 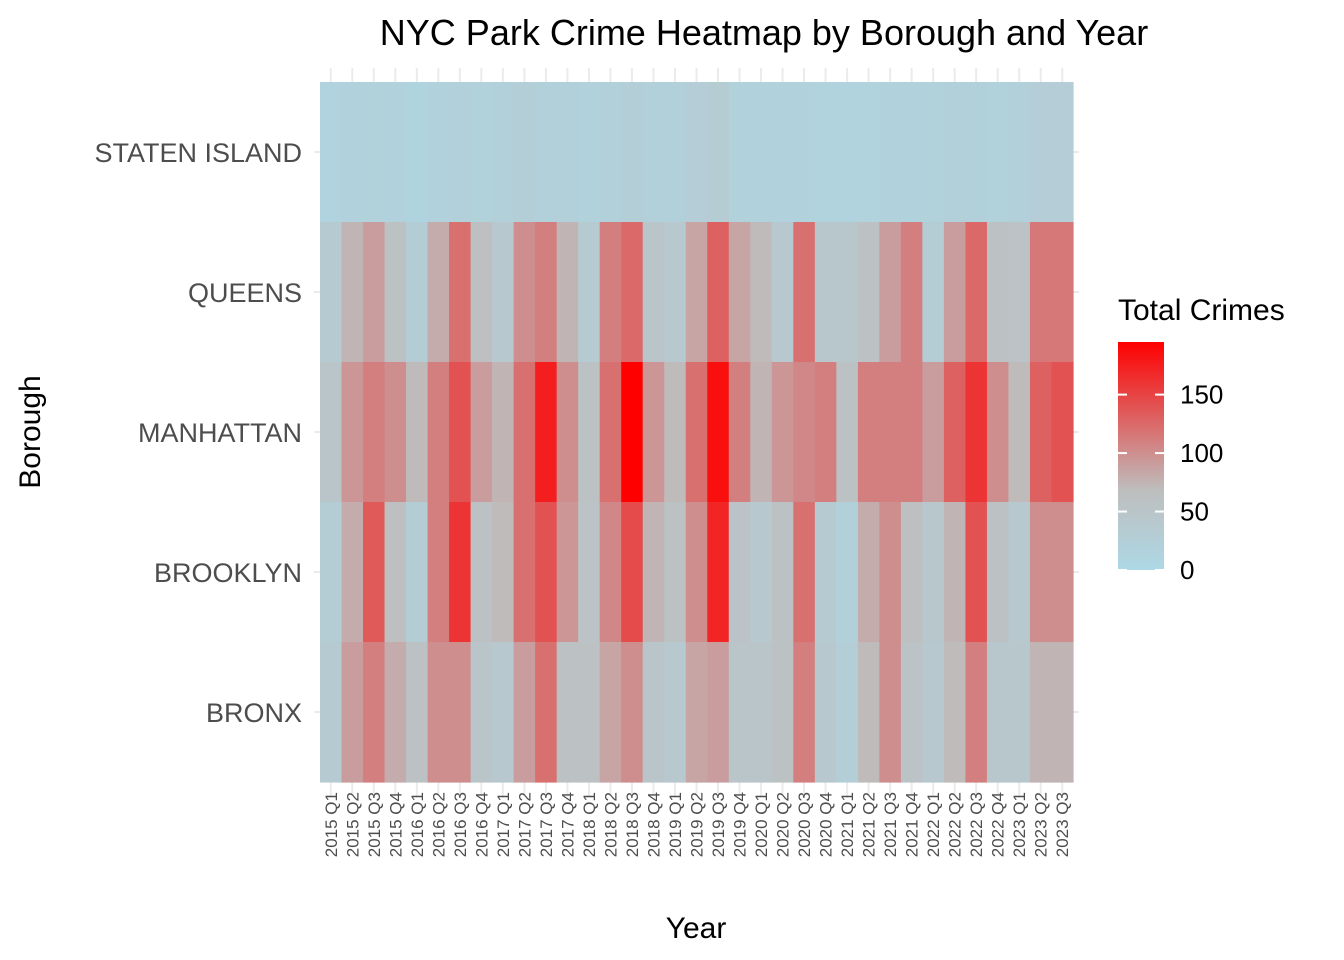 What do you see at coordinates (546, 824) in the screenshot?
I see `x-tick-label: 2017 Q3` at bounding box center [546, 824].